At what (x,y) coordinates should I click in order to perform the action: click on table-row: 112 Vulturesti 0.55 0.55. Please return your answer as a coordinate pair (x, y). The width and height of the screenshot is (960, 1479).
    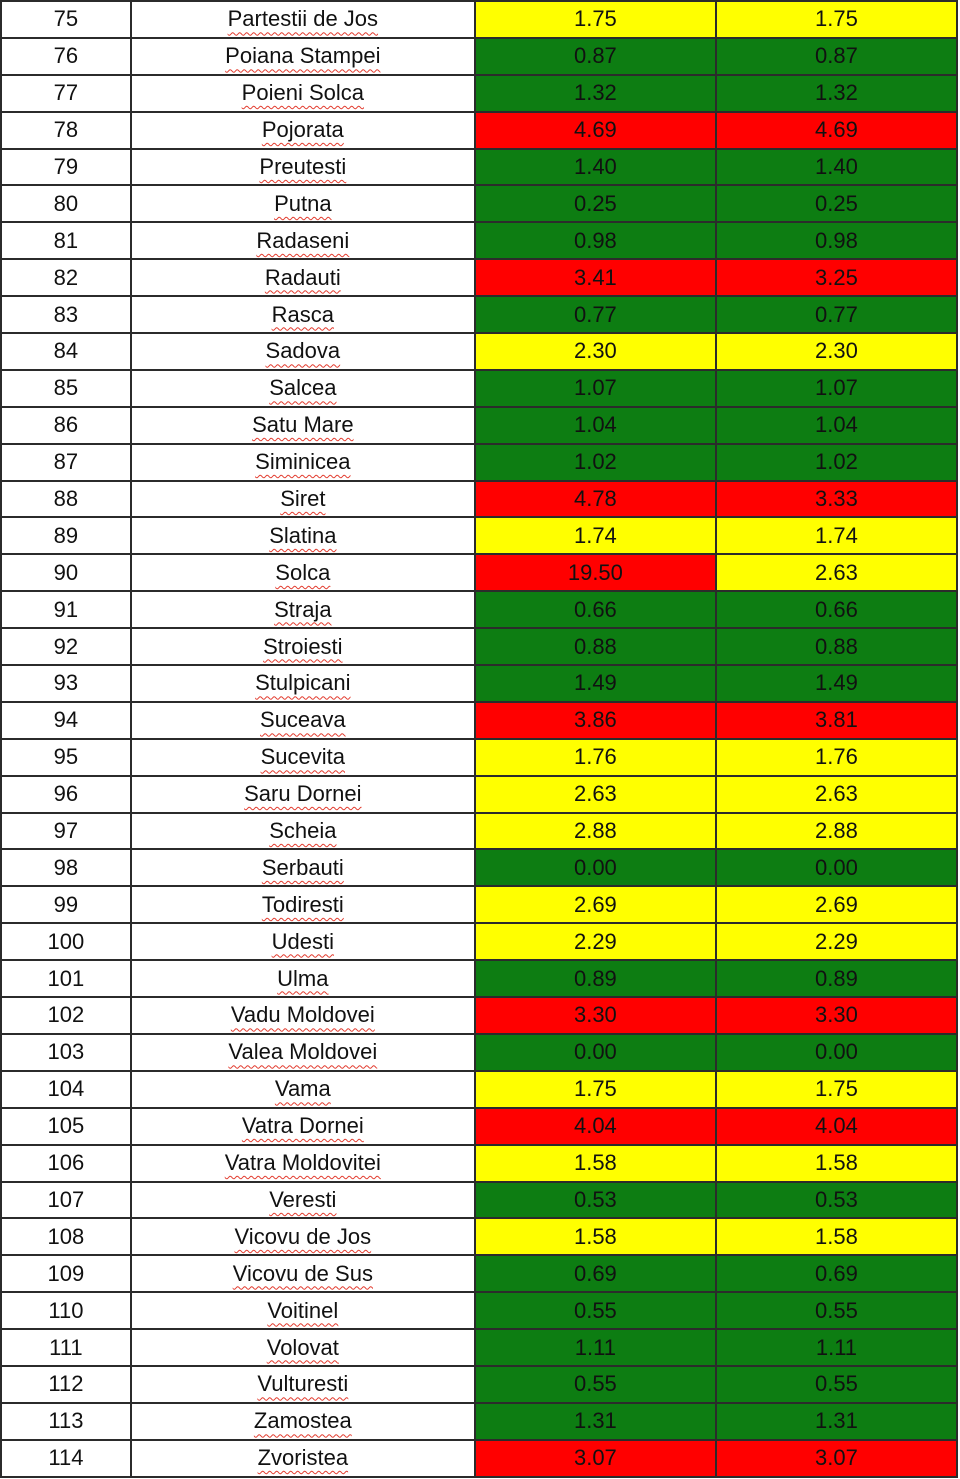
    Looking at the image, I should click on (479, 1384).